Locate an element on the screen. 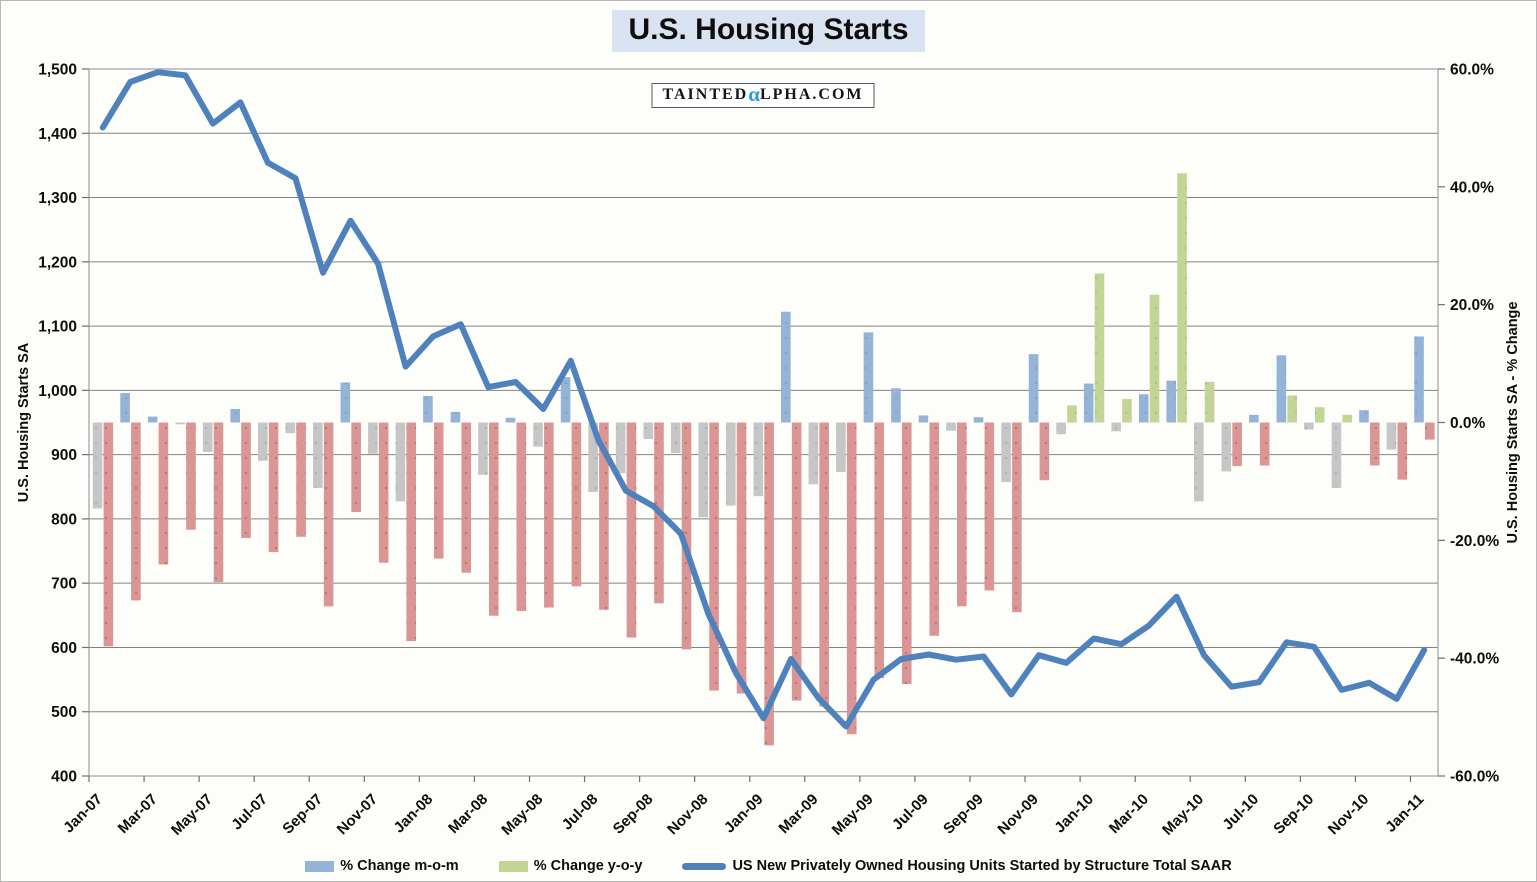 This screenshot has width=1537, height=882. axis-title-right: U.S. Housing Starts SA - % Change is located at coordinates (1513, 423).